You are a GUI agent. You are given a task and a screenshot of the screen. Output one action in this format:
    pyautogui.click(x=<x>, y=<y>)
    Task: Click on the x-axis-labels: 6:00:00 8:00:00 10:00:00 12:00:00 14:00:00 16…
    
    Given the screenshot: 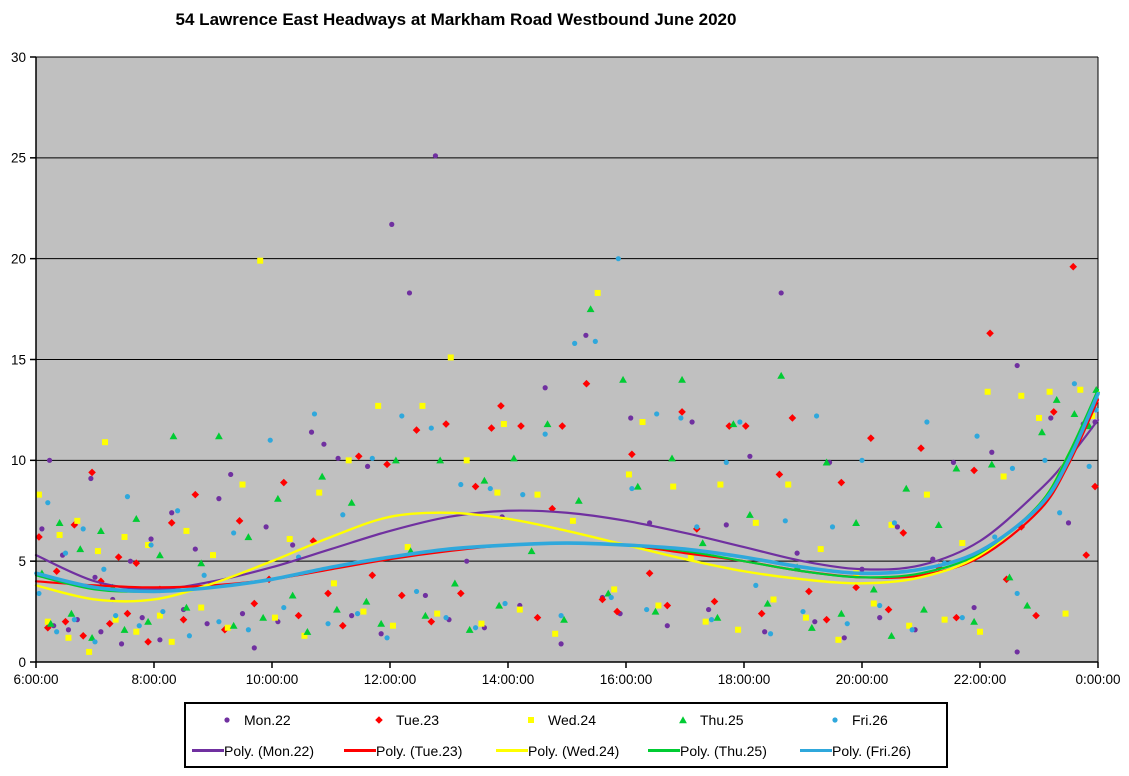 What is the action you would take?
    pyautogui.click(x=566, y=679)
    